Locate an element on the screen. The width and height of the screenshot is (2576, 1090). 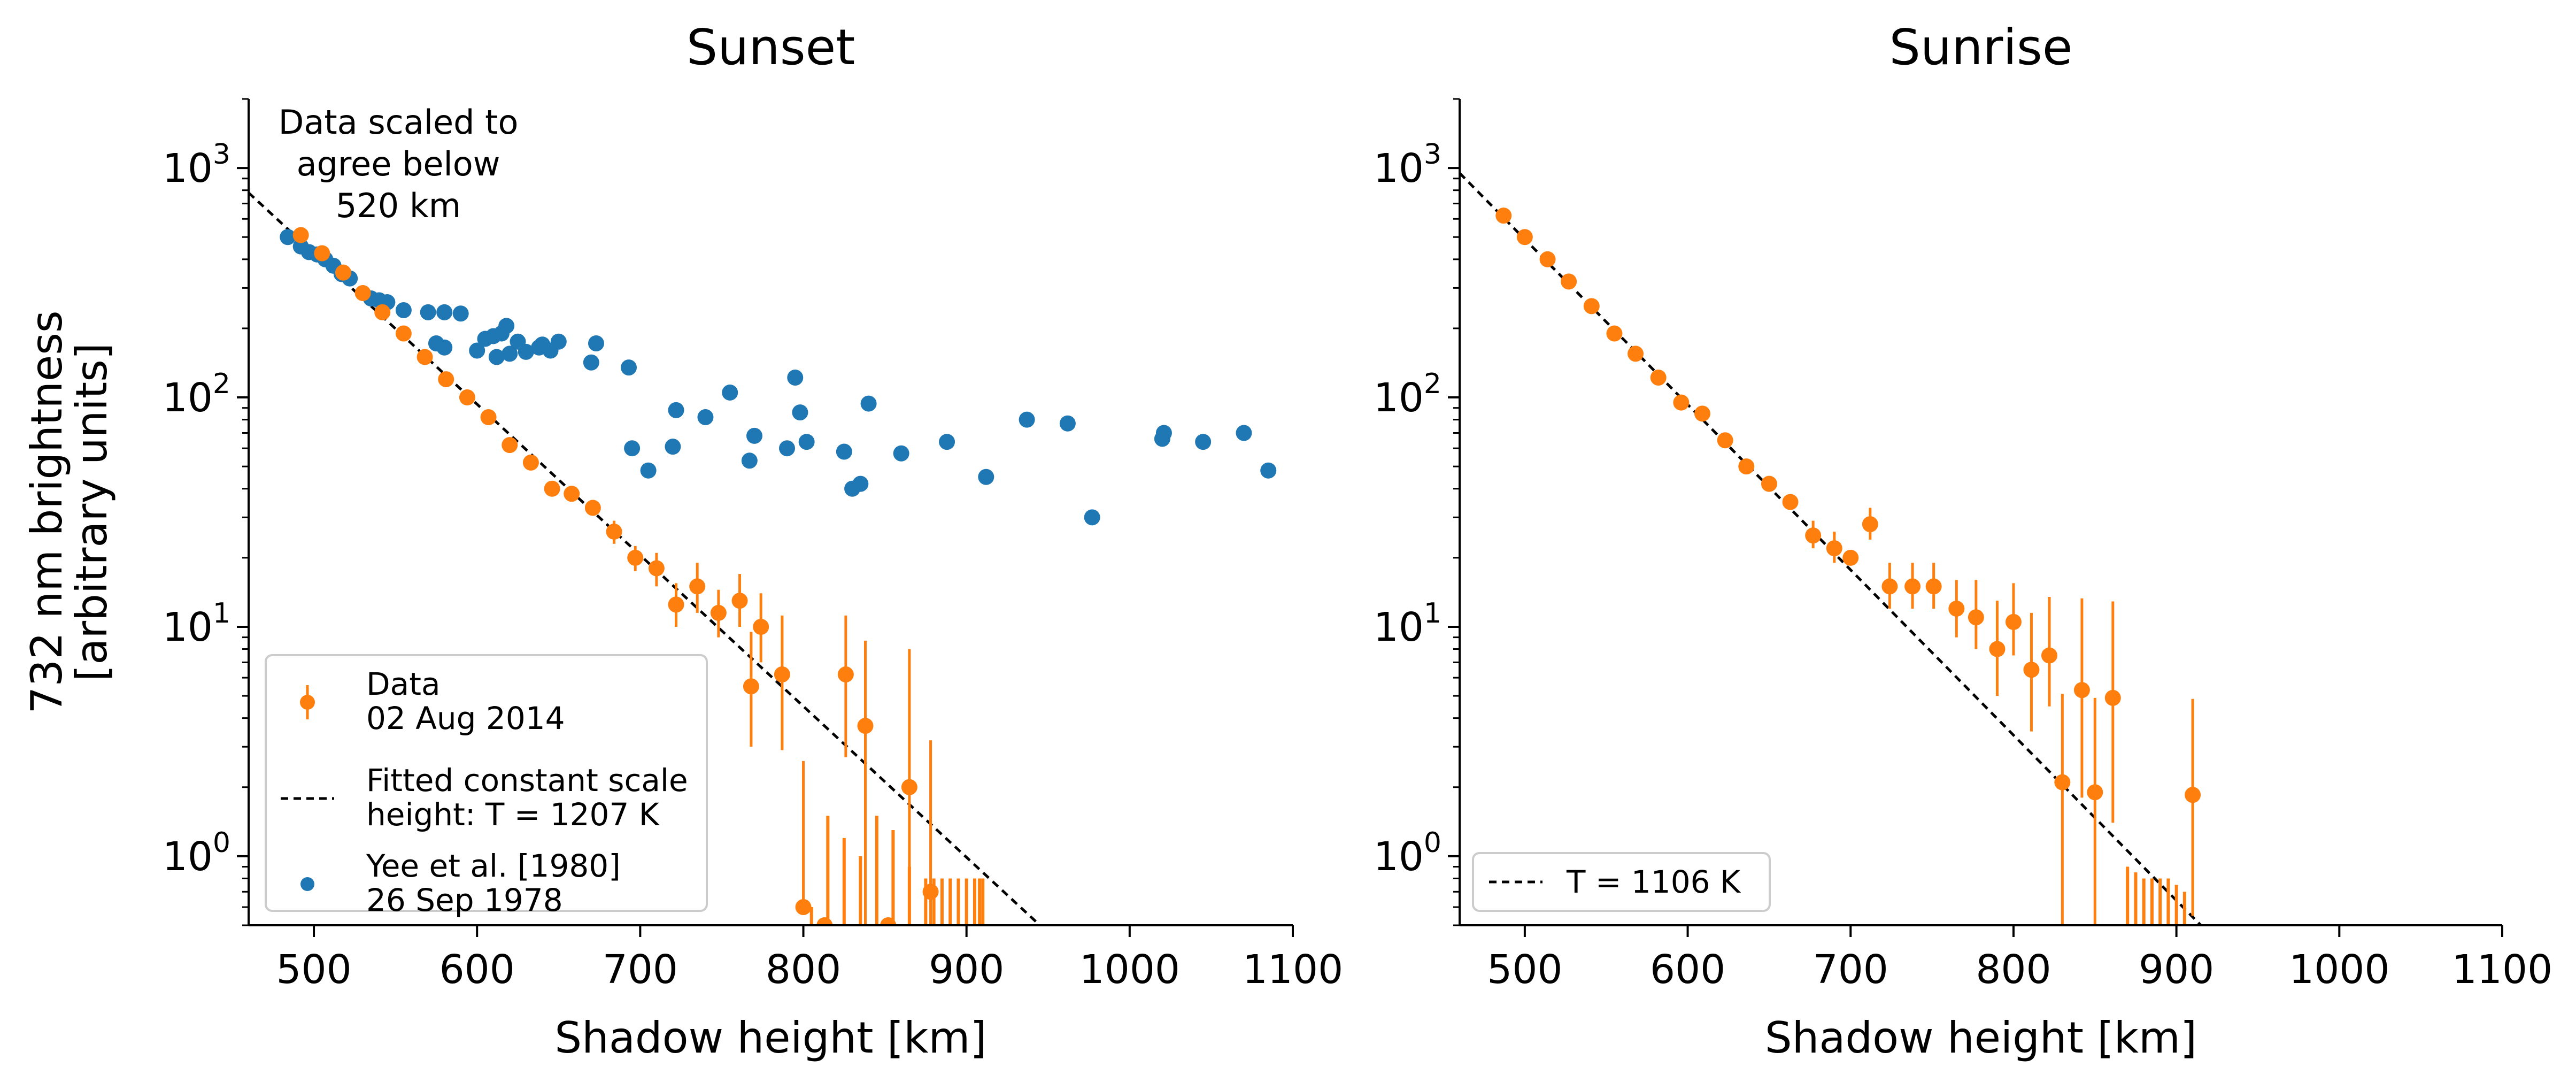
y-tick-label: 10³ is located at coordinates (1407, 165).